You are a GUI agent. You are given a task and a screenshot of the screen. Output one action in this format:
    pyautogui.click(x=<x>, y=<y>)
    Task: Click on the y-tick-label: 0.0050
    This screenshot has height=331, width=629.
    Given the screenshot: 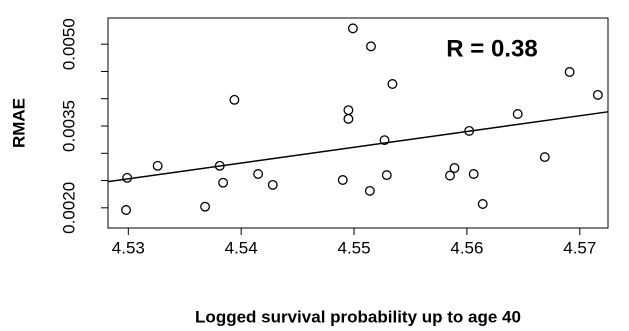 What is the action you would take?
    pyautogui.click(x=68, y=44)
    